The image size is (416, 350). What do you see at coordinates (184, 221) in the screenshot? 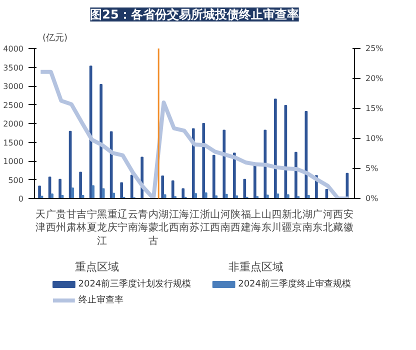
I see `x-tick-label: 海南` at bounding box center [184, 221].